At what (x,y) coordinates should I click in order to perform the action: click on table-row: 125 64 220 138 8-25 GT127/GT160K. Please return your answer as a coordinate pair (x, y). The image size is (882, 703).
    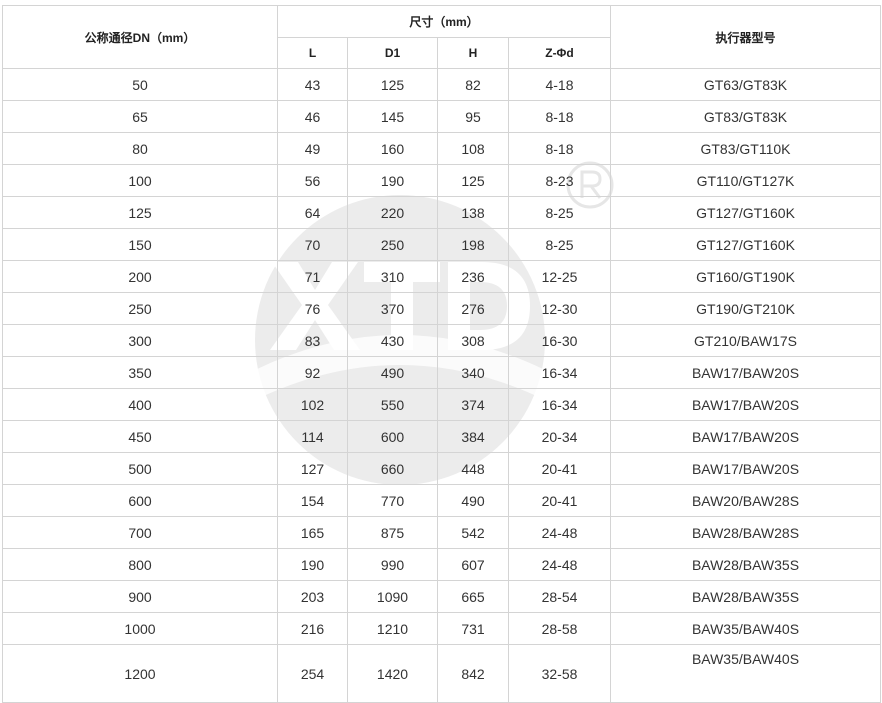
    Looking at the image, I should click on (441, 212).